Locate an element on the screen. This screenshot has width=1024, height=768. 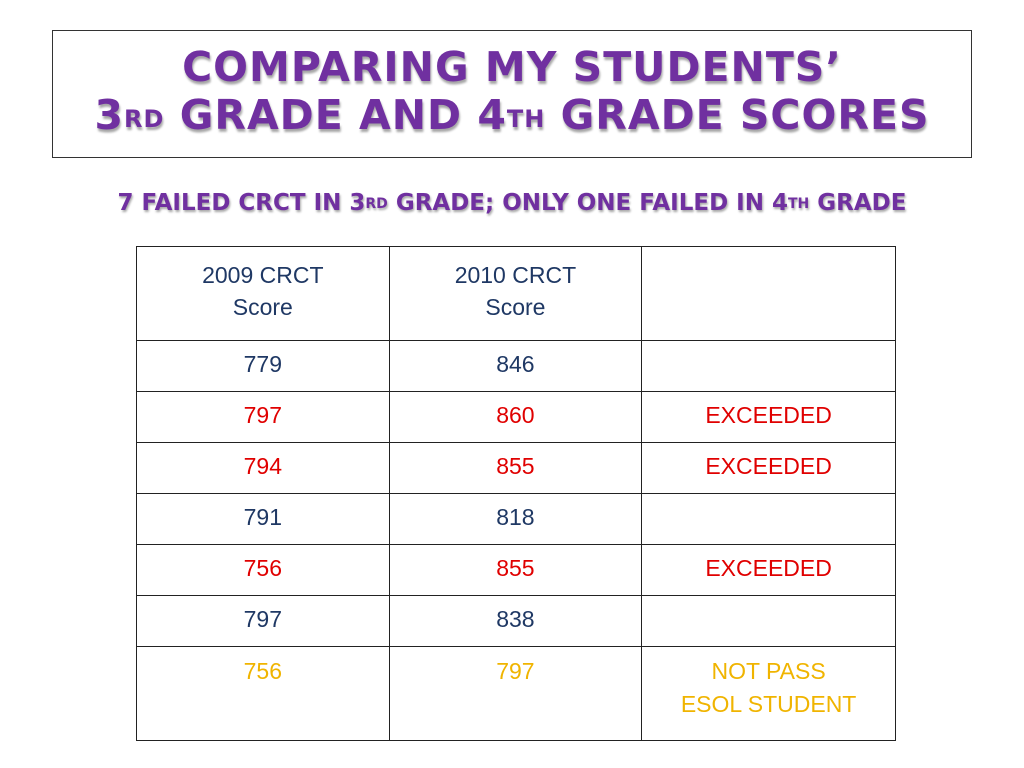
header-line: 2010 CRCT is located at coordinates (515, 275).